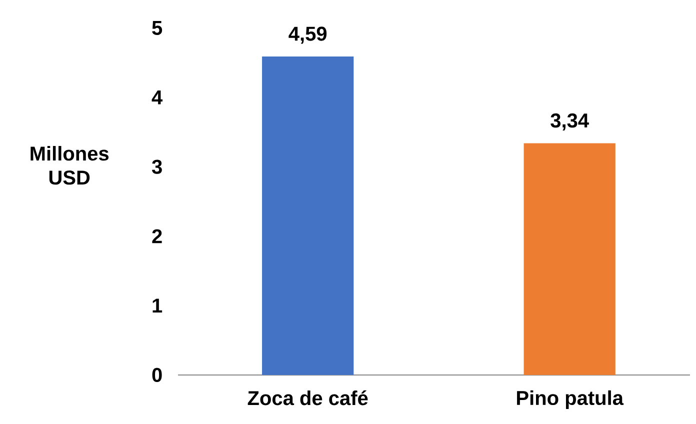 Image resolution: width=696 pixels, height=424 pixels. I want to click on y-tick-label: 3, so click(157, 167).